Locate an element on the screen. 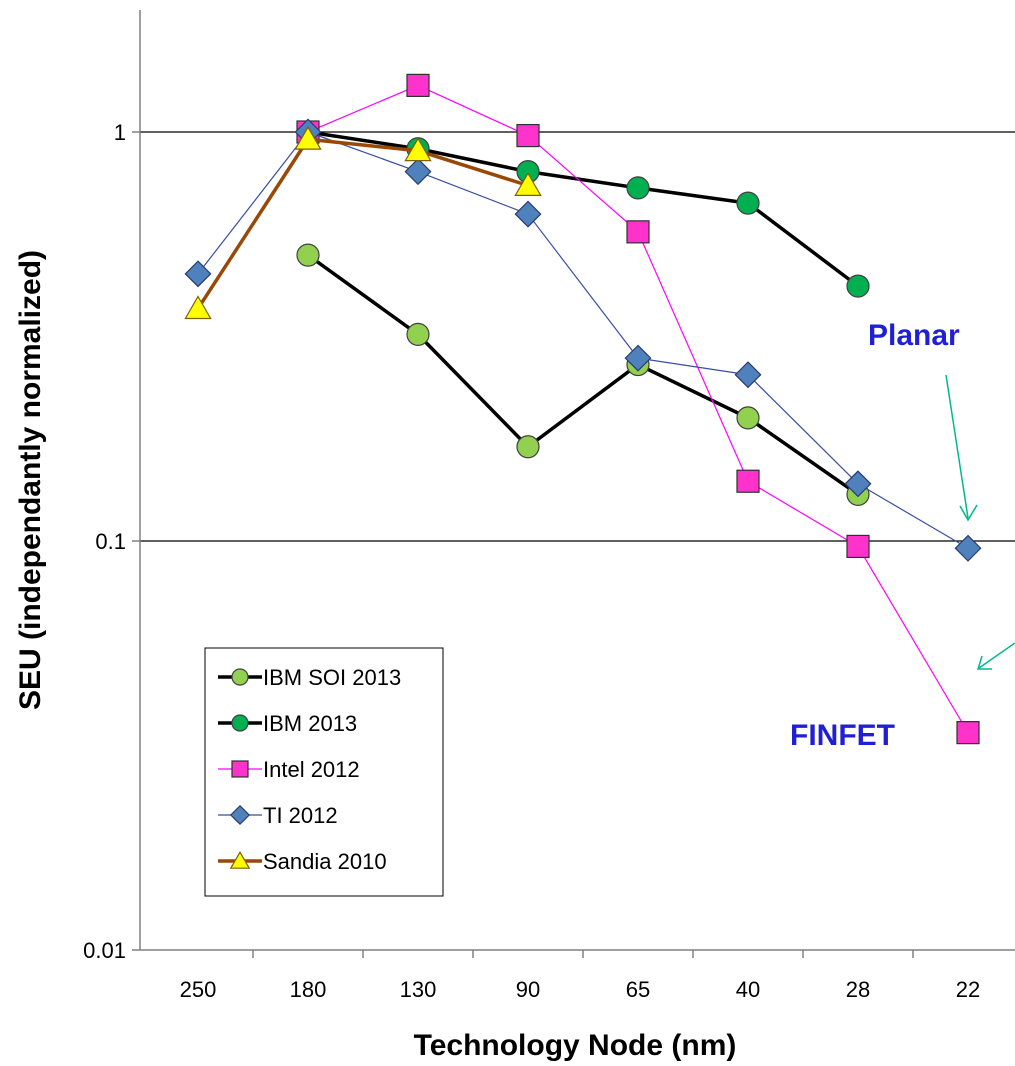 This screenshot has width=1015, height=1066. x-axis-title: Technology Node (nm) is located at coordinates (575, 1045).